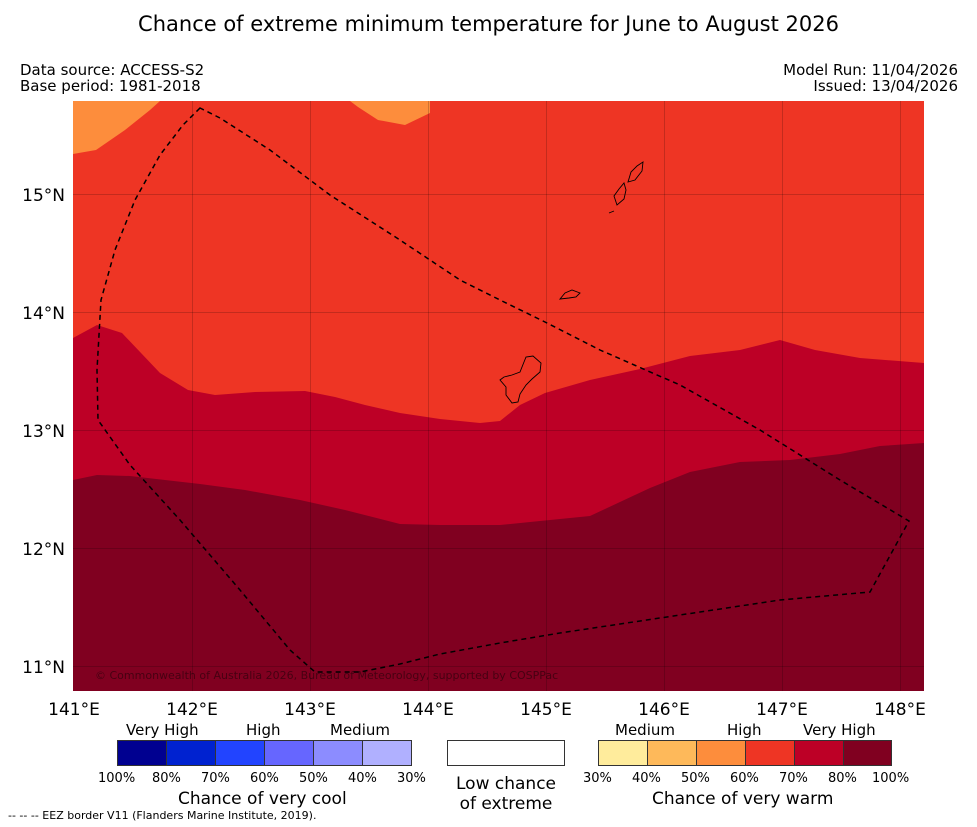 Image resolution: width=977 pixels, height=827 pixels. Describe the element at coordinates (162, 730) in the screenshot. I see `cool-cat-very-high: Very High` at that location.